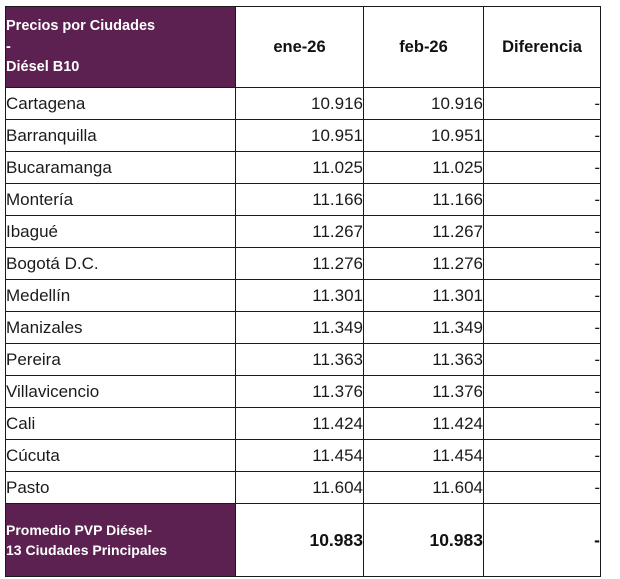 This screenshot has height=579, width=620. What do you see at coordinates (423, 295) in the screenshot?
I see `cell-feb-26: 11.301` at bounding box center [423, 295].